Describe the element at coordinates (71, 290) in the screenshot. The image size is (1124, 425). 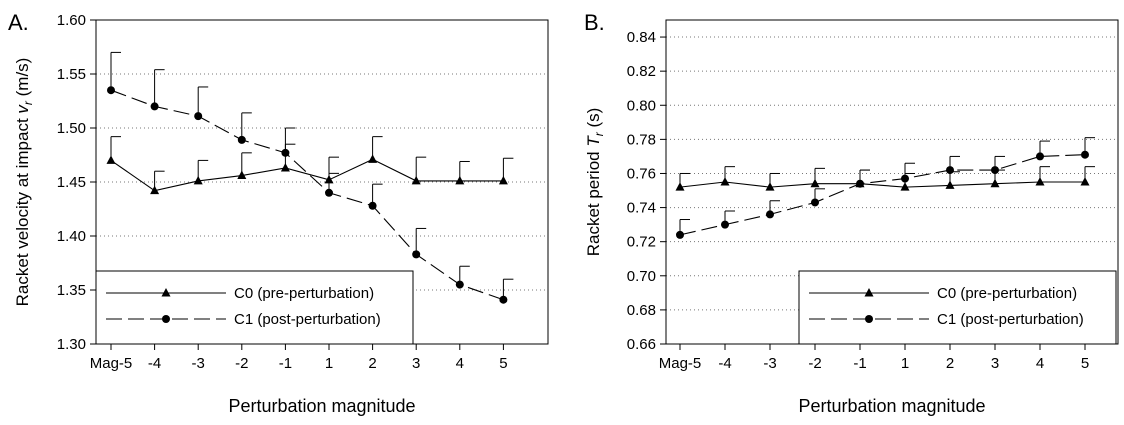
I see `y-tick-label: 1.35` at that location.